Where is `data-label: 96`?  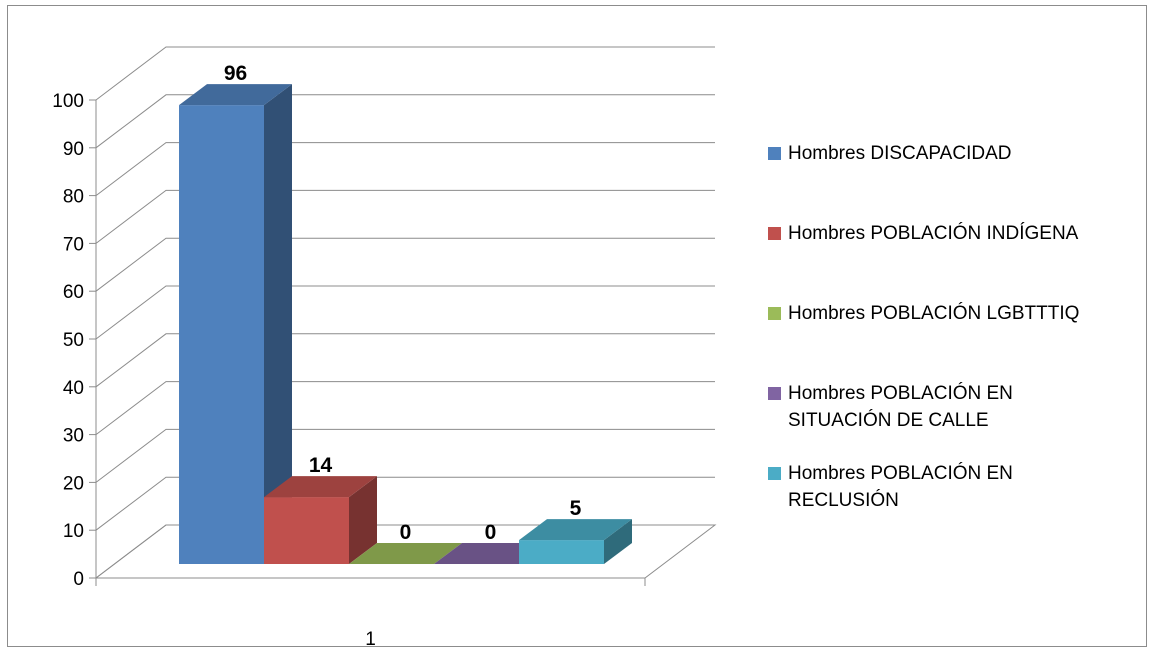 data-label: 96 is located at coordinates (235, 73).